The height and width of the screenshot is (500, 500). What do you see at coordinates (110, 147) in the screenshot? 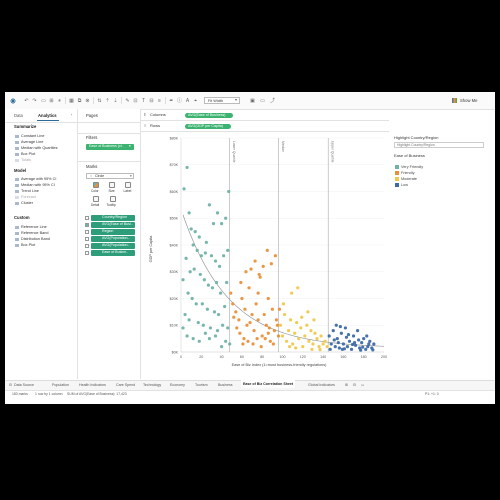
I see `filter-pill: Ease of Business (cl.. ▾` at bounding box center [110, 147].